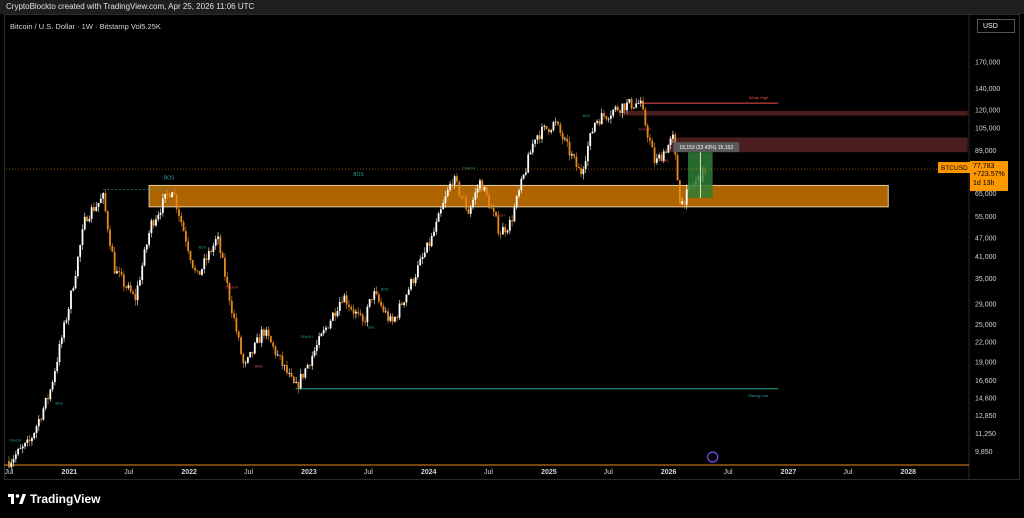 Image resolution: width=1024 pixels, height=518 pixels. What do you see at coordinates (996, 26) in the screenshot?
I see `currency-button: USD` at bounding box center [996, 26].